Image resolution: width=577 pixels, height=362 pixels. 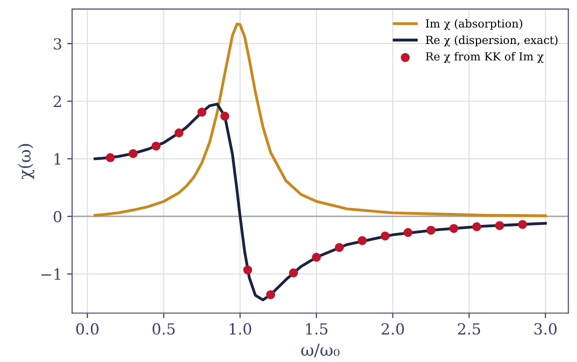 What do you see at coordinates (51, 274) in the screenshot?
I see `y-tick-label: −1` at bounding box center [51, 274].